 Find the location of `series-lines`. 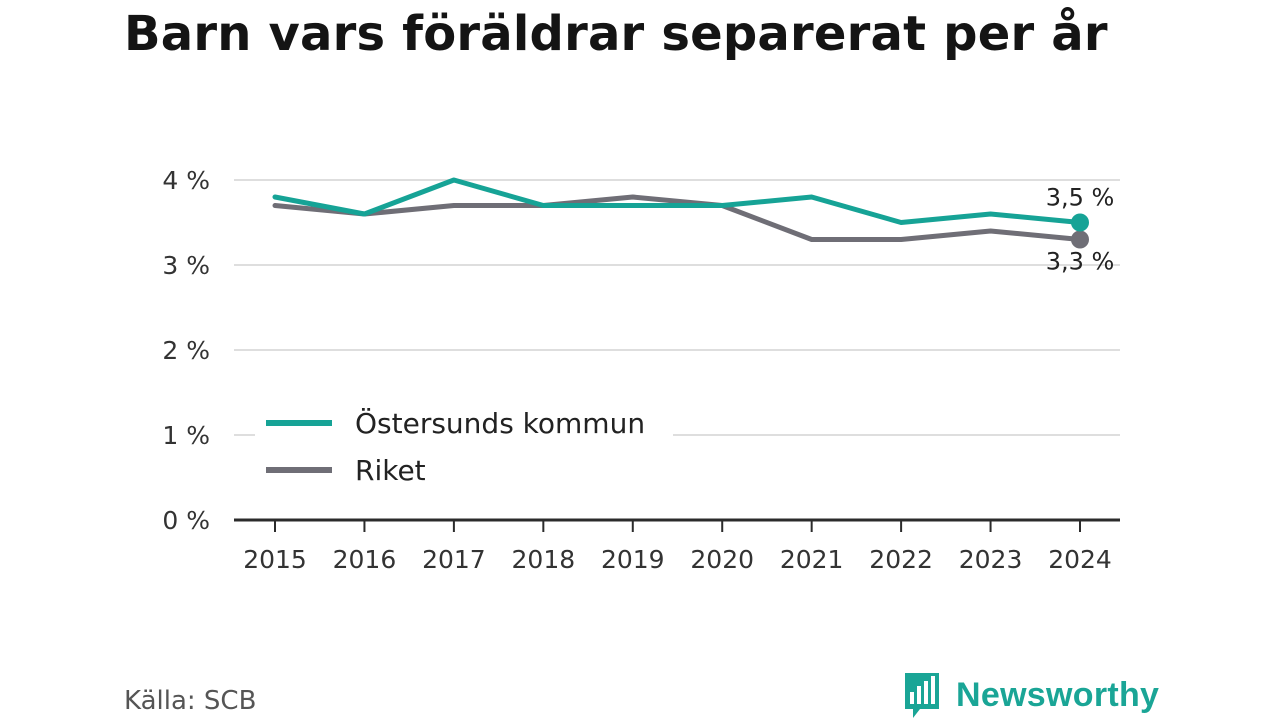

series-lines is located at coordinates (680, 213).